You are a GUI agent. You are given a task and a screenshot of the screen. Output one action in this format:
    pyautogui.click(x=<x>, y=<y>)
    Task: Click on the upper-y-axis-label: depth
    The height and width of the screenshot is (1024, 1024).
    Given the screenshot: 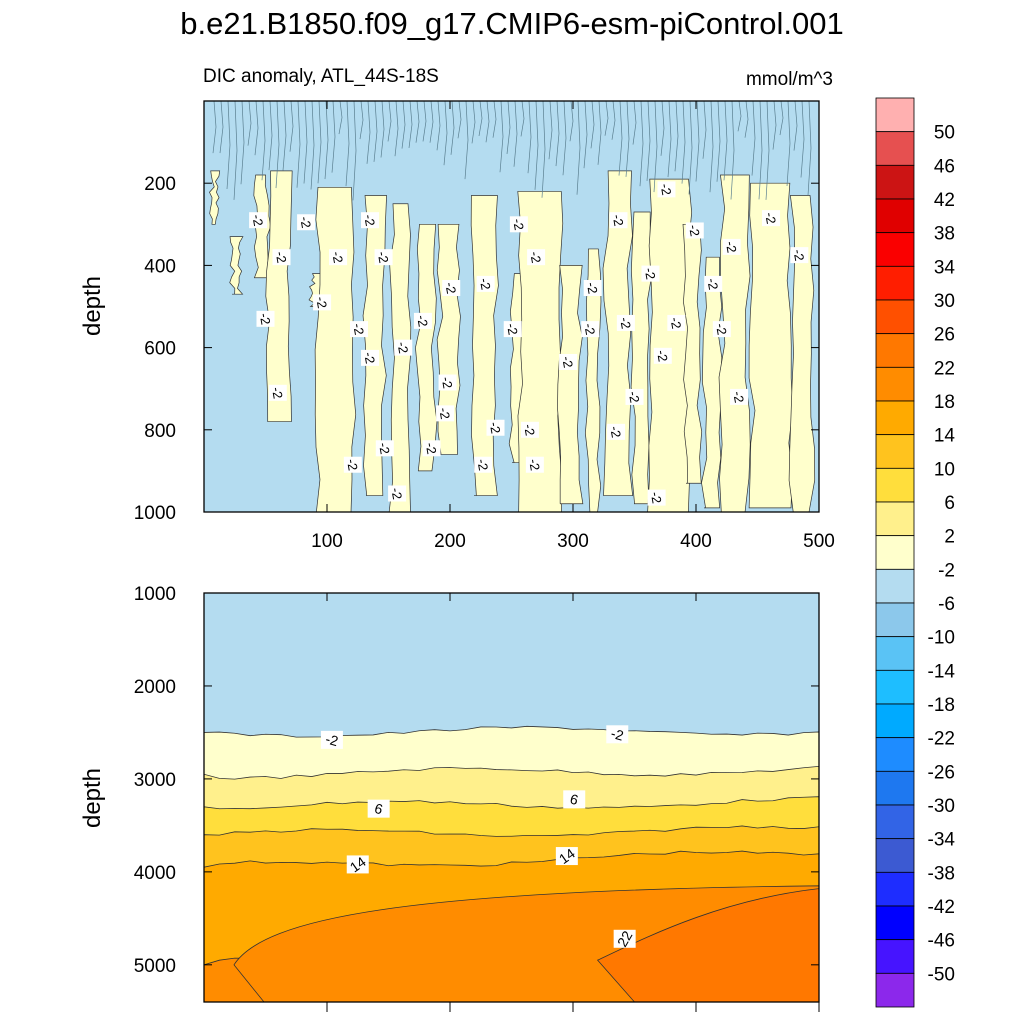 What is the action you would take?
    pyautogui.click(x=92, y=306)
    